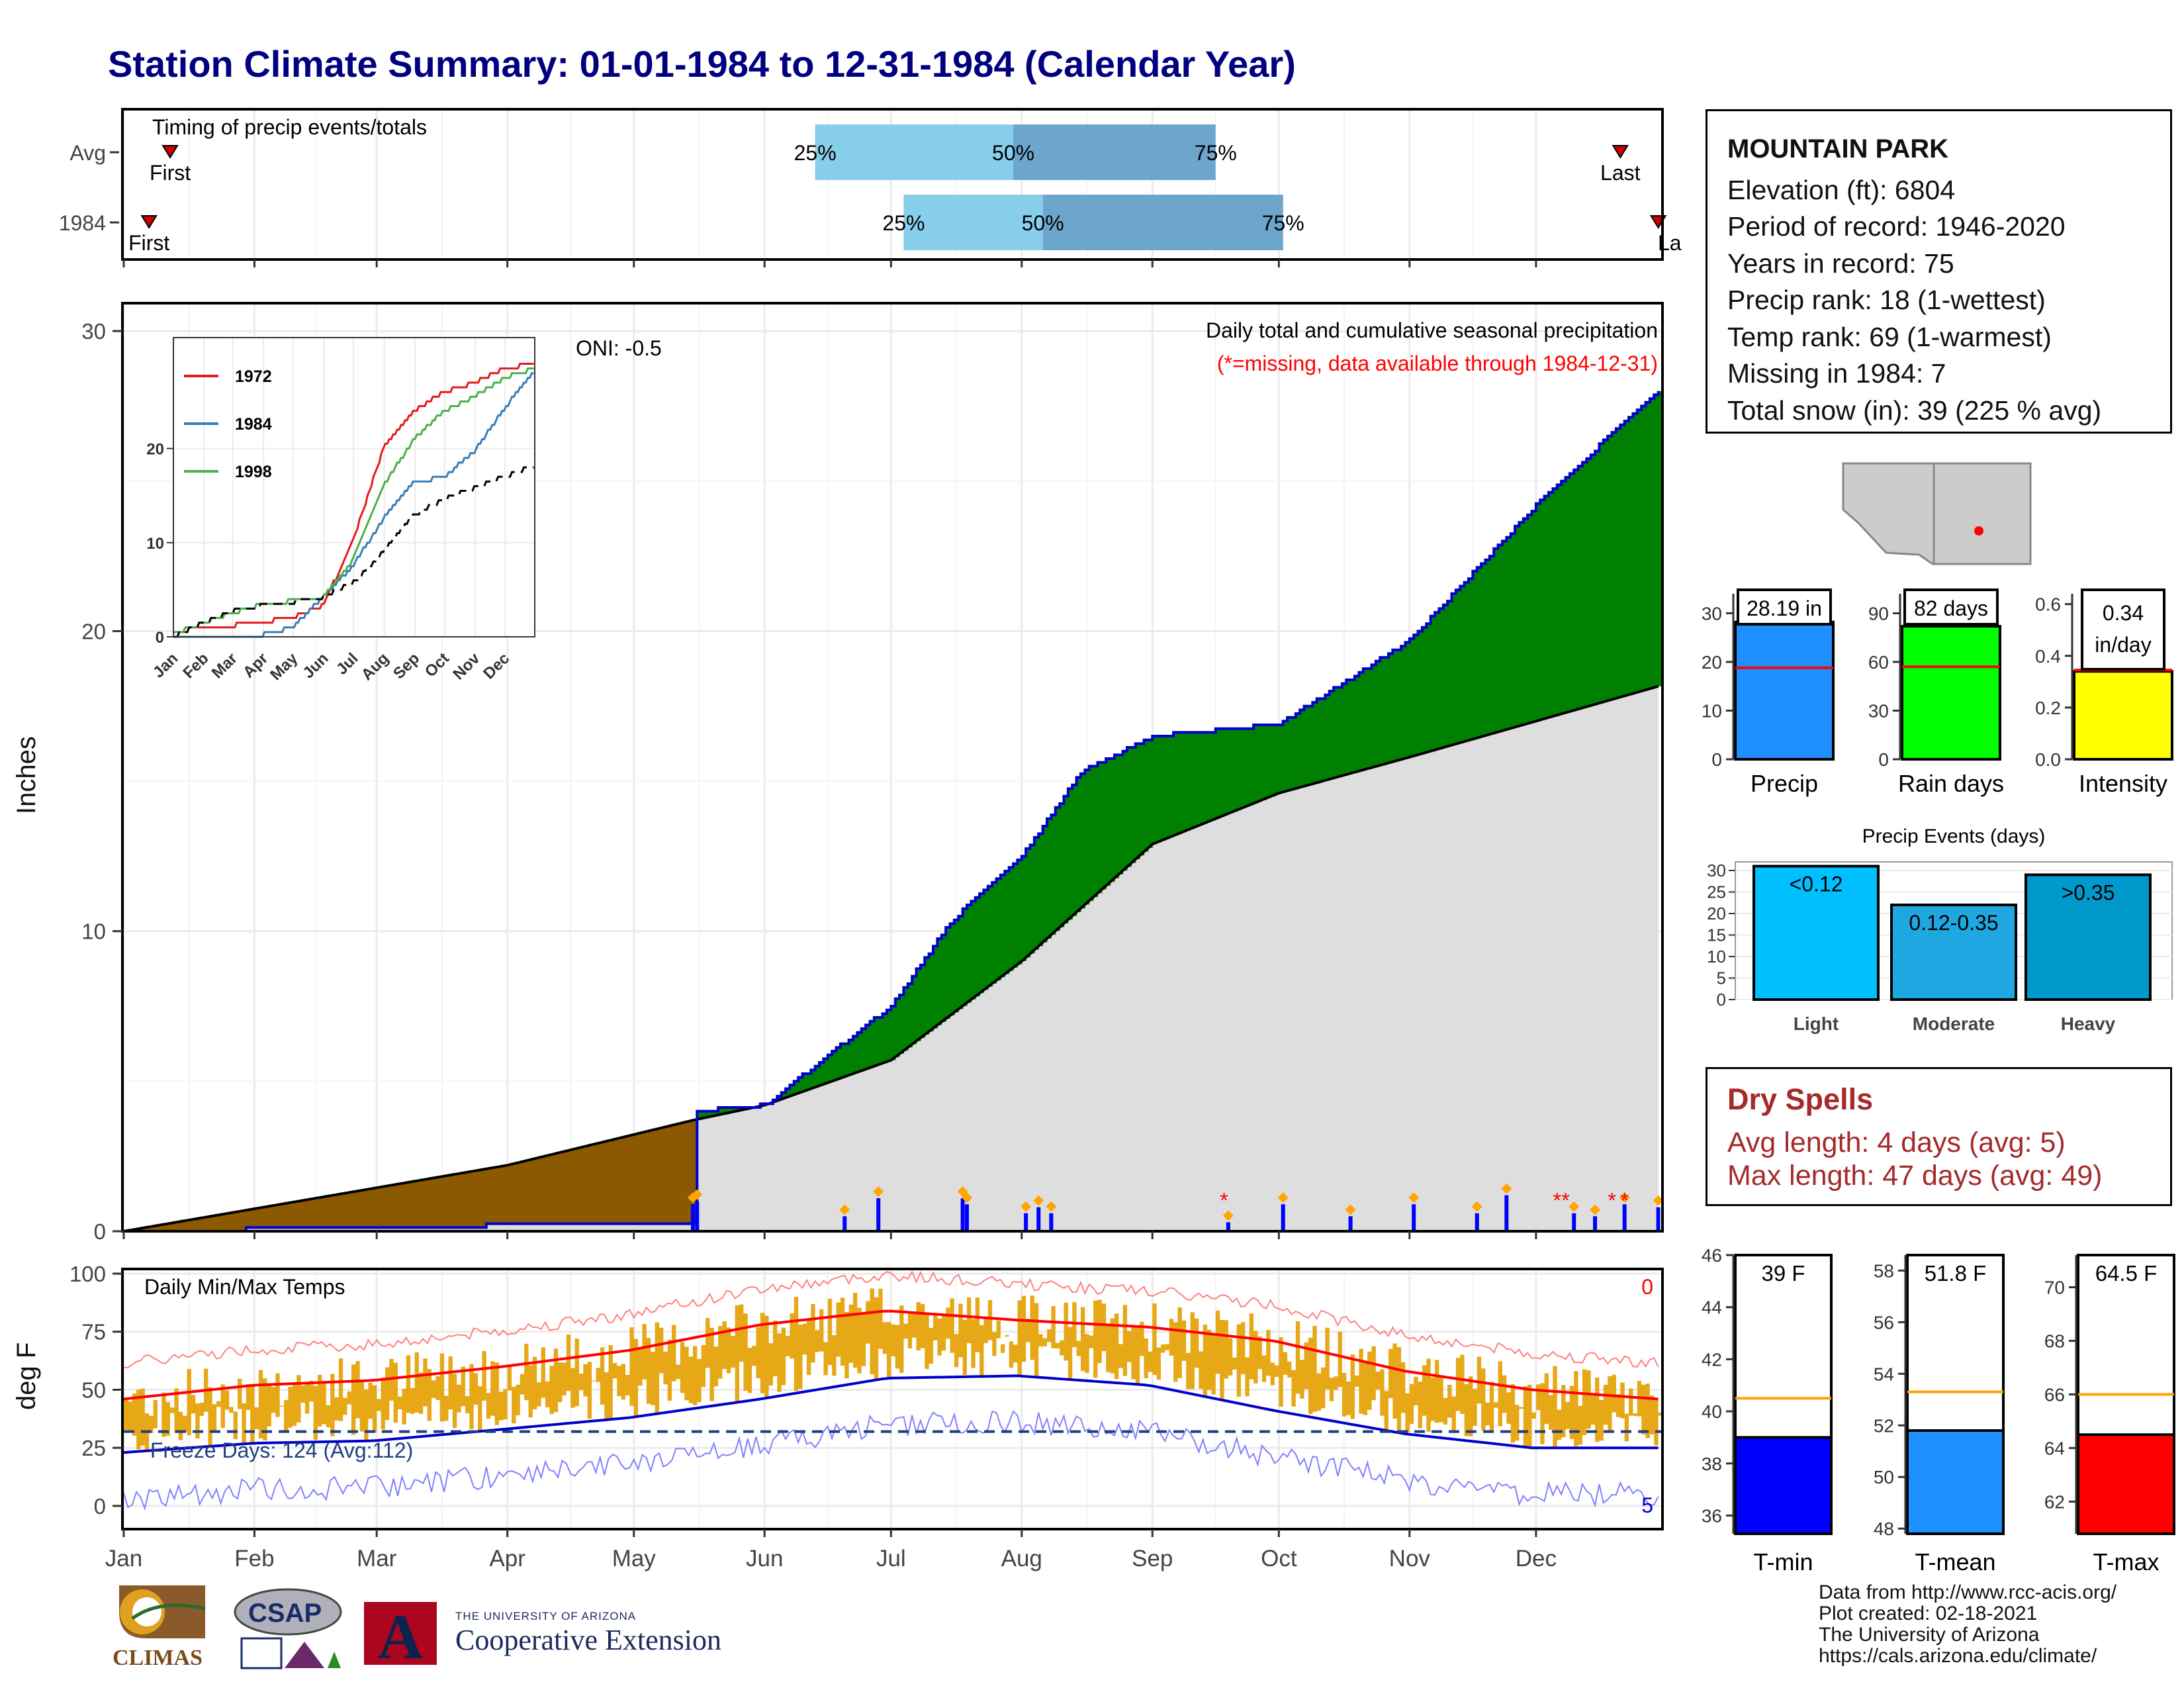 This screenshot has height=1688, width=2184. I want to click on main-ylabel: Inches, so click(26, 775).